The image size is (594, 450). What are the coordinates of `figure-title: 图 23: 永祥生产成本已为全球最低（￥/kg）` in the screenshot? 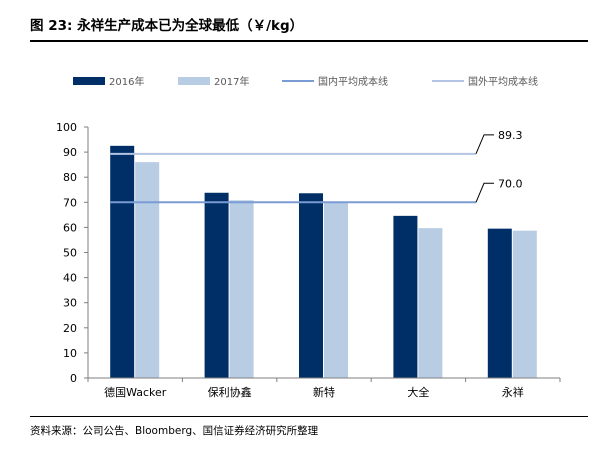 It's located at (167, 26).